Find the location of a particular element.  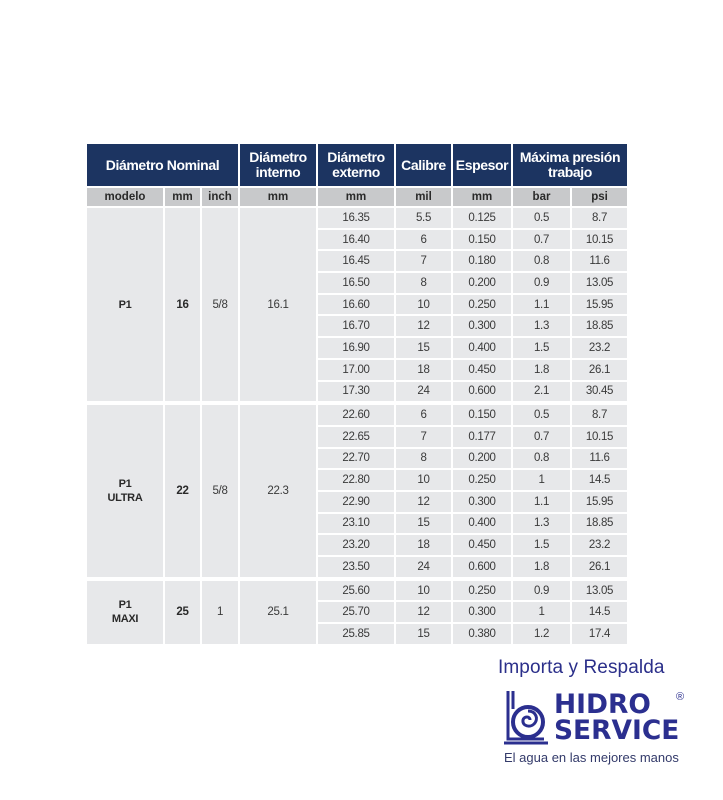

table-row: 16.60 10 0.250 1.1 15.95 is located at coordinates (357, 304).